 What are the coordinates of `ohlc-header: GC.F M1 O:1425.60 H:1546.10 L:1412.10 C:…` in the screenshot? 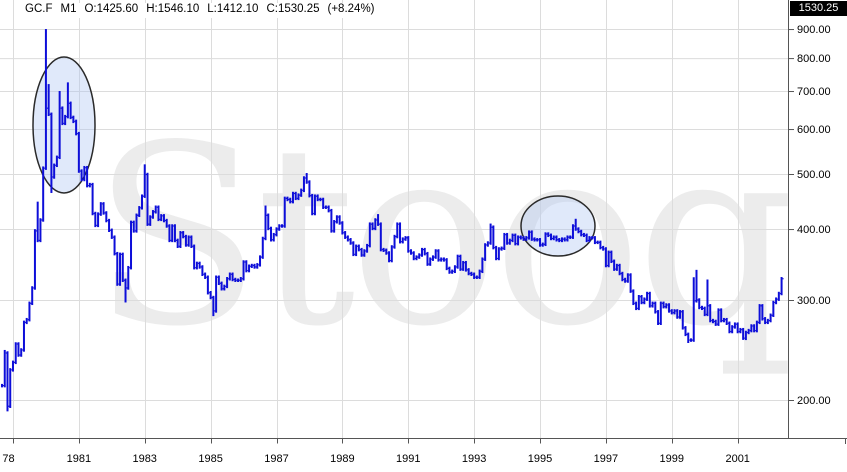 It's located at (203, 10).